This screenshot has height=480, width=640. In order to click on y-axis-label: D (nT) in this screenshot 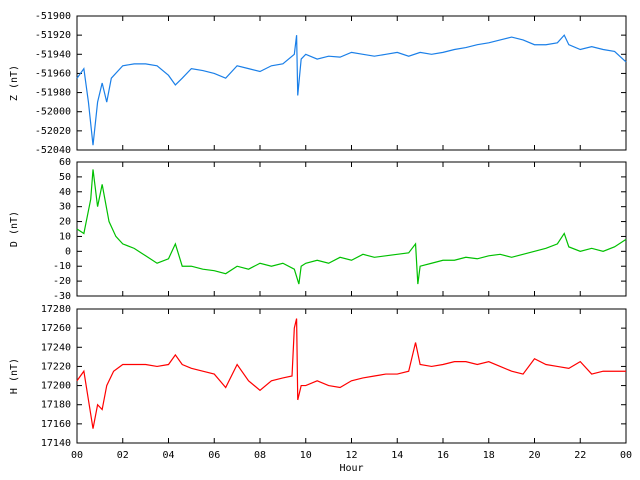, I will do `click(14, 229)`.